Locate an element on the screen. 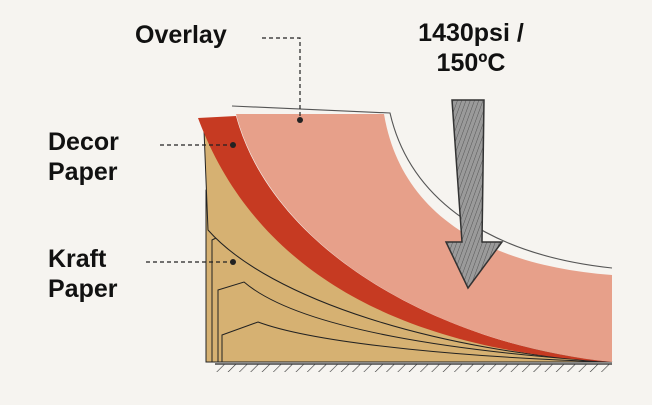  leader-lines is located at coordinates (223, 150).